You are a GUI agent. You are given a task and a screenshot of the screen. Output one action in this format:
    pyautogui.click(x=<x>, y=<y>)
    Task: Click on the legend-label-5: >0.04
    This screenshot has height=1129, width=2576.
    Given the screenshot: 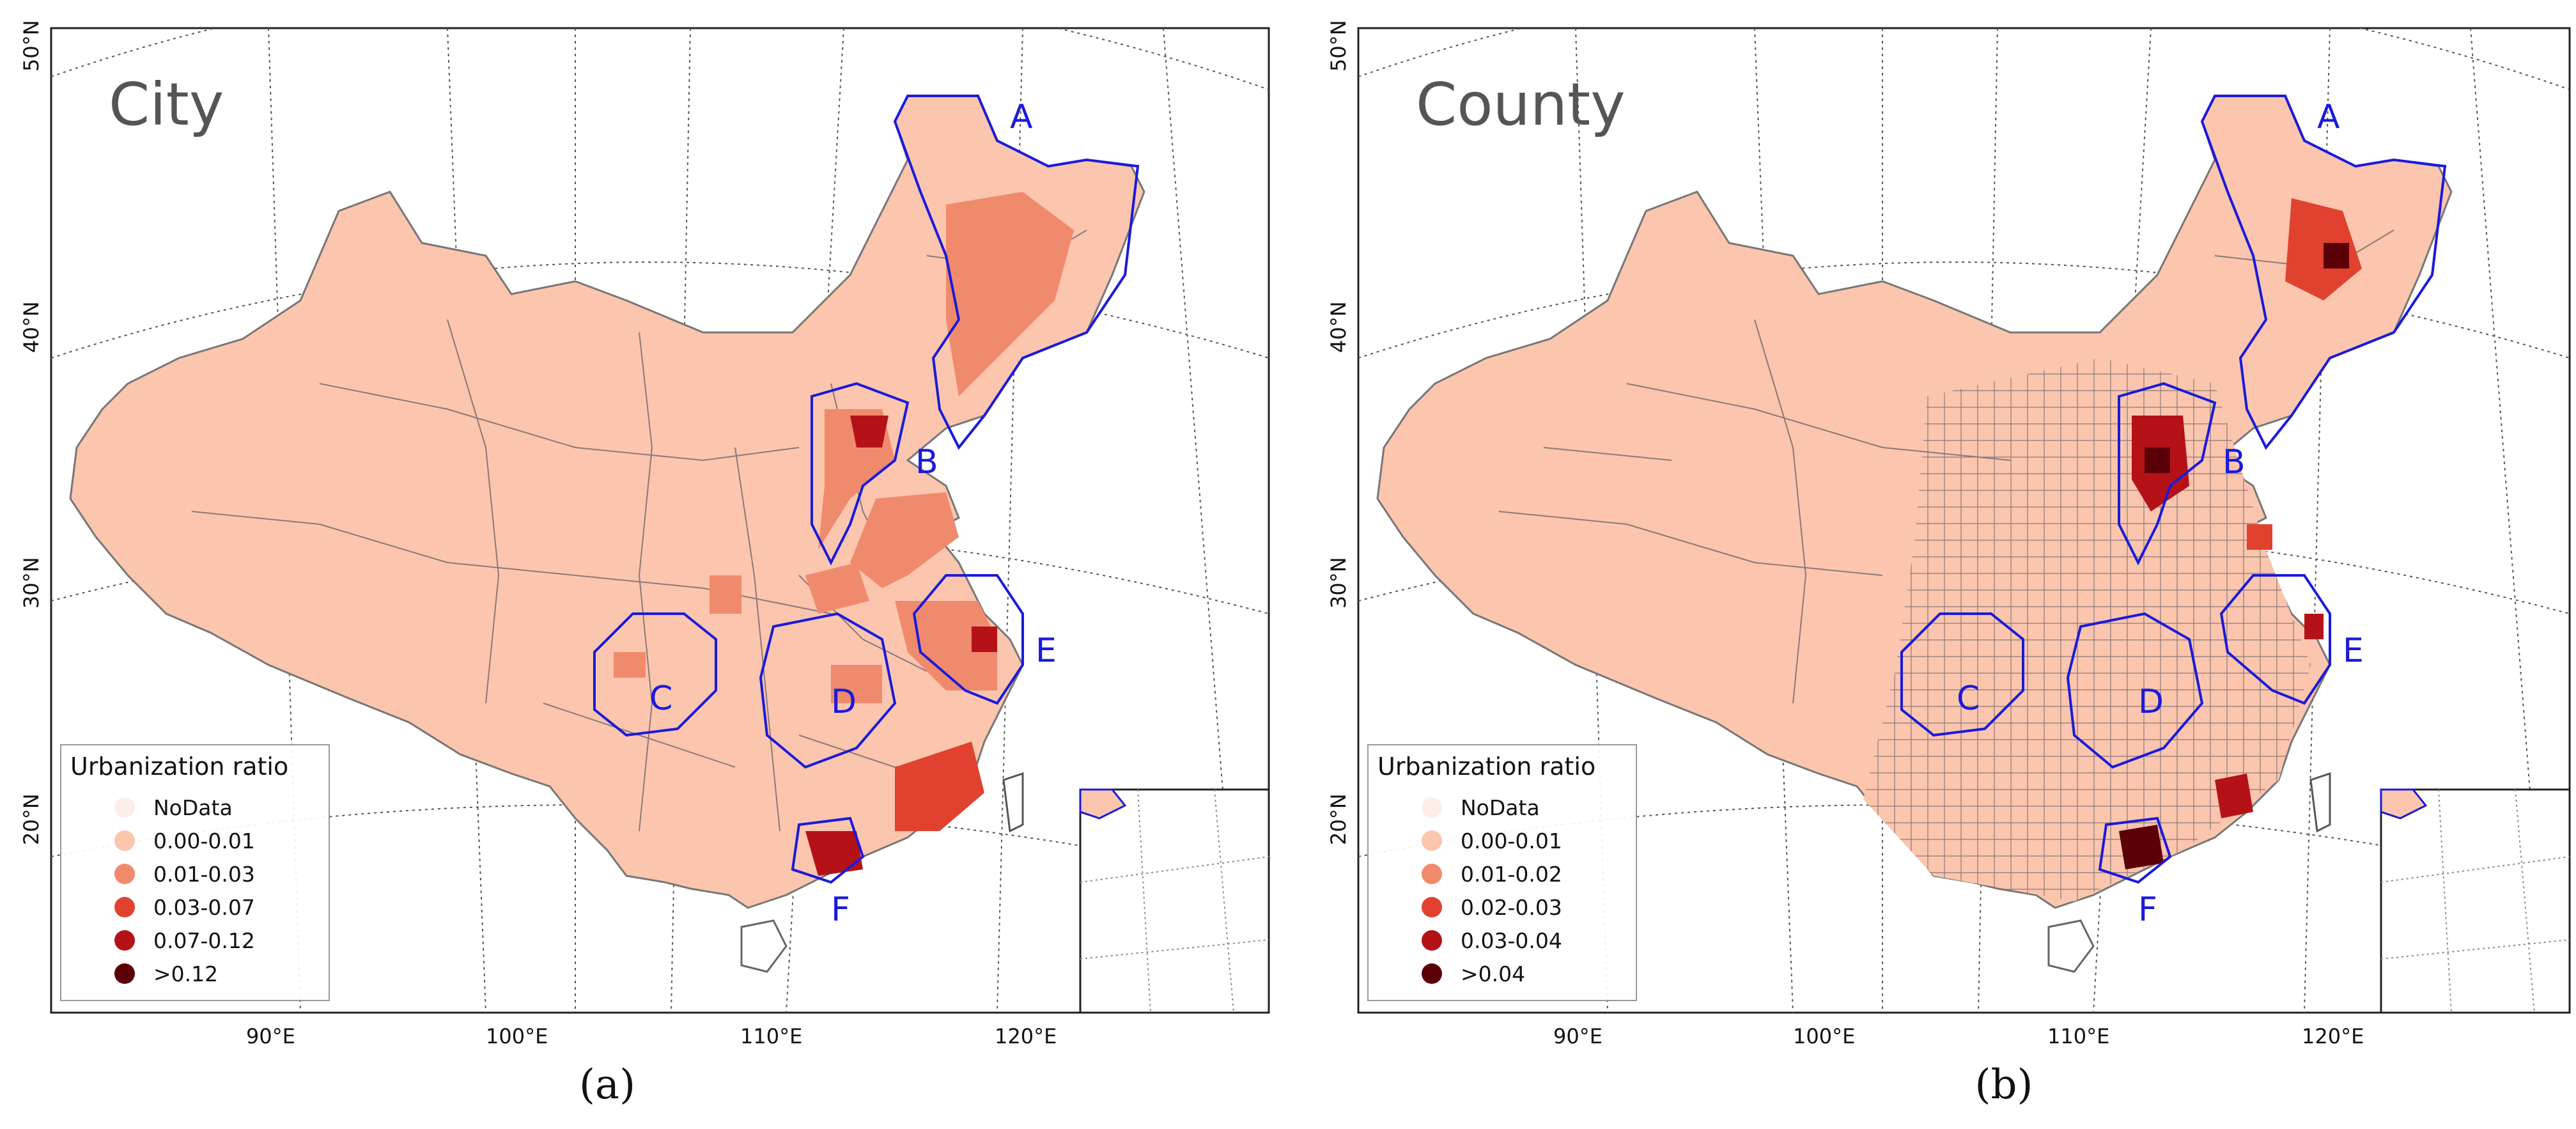 What is the action you would take?
    pyautogui.click(x=1493, y=974)
    